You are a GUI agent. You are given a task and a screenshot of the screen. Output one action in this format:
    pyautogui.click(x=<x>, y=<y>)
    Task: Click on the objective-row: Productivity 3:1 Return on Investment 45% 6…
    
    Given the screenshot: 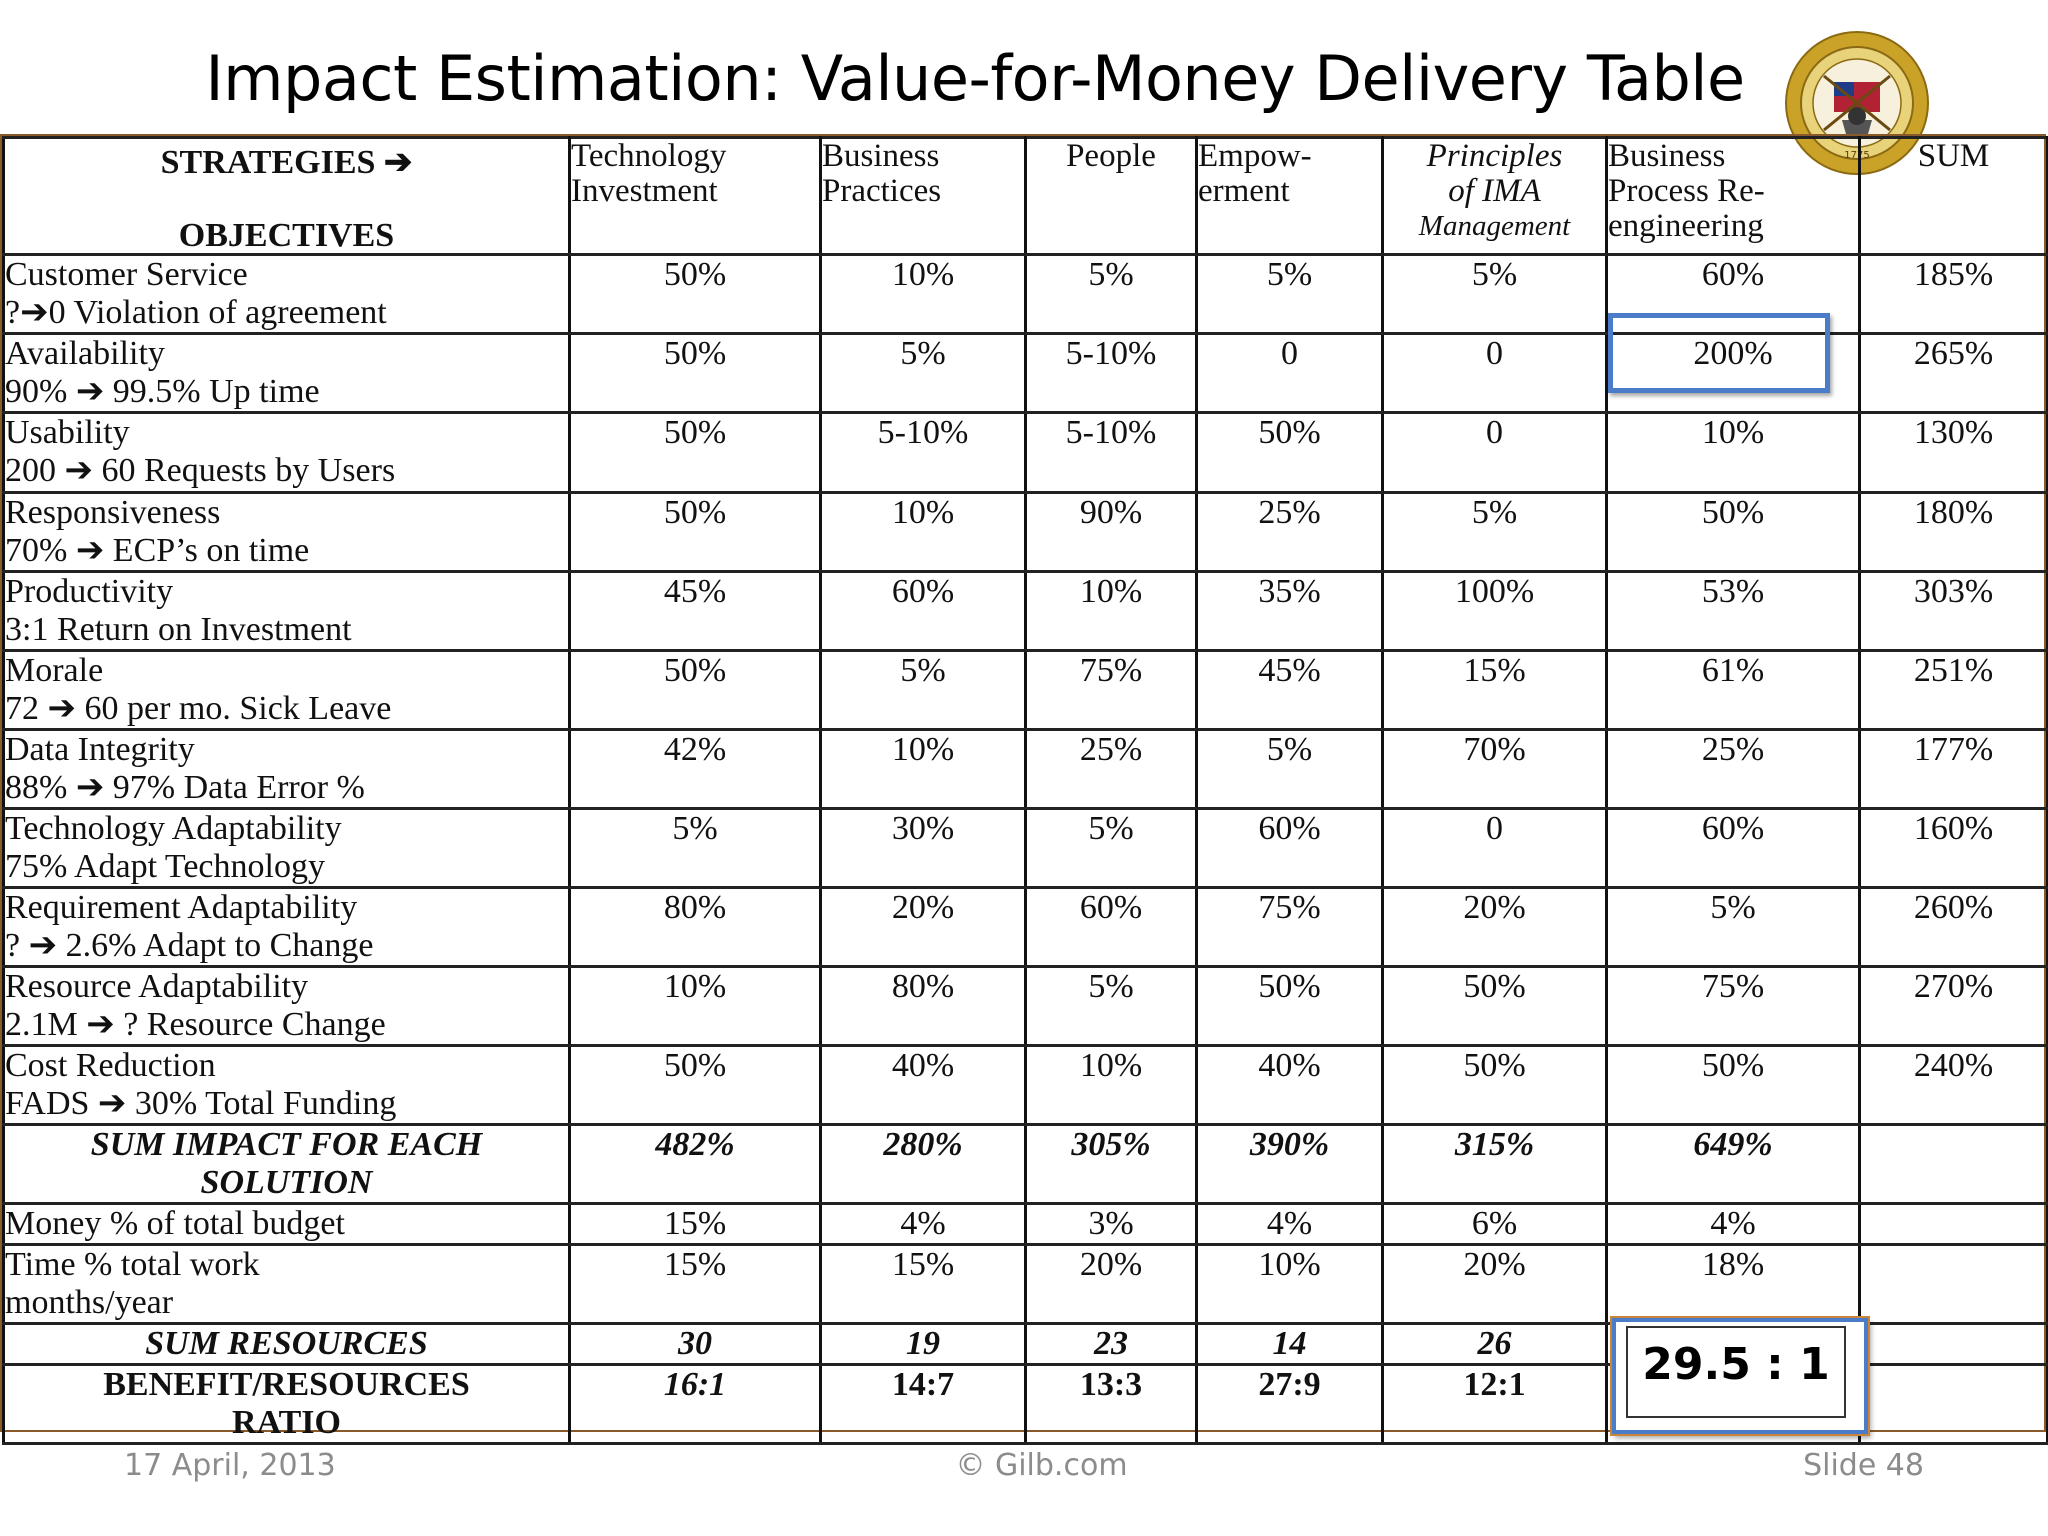 What is the action you would take?
    pyautogui.click(x=1025, y=611)
    